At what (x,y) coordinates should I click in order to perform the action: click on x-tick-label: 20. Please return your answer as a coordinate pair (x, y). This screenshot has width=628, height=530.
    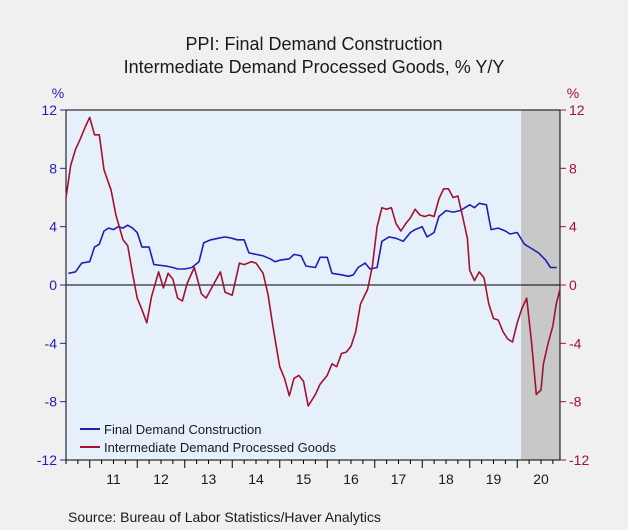
    Looking at the image, I should click on (541, 479).